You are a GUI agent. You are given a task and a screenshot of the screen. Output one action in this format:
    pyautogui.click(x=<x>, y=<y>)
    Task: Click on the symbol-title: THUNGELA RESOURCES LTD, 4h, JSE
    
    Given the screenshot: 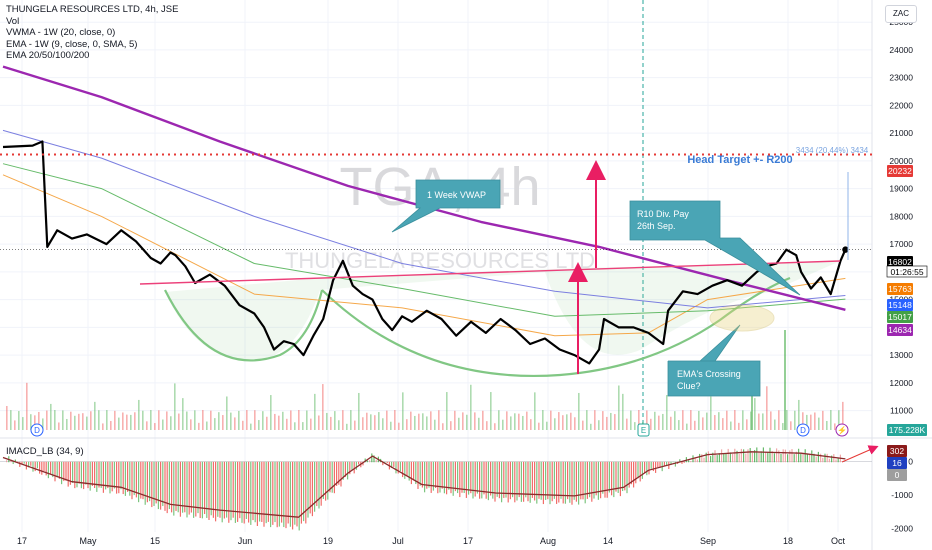 What is the action you would take?
    pyautogui.click(x=92, y=9)
    